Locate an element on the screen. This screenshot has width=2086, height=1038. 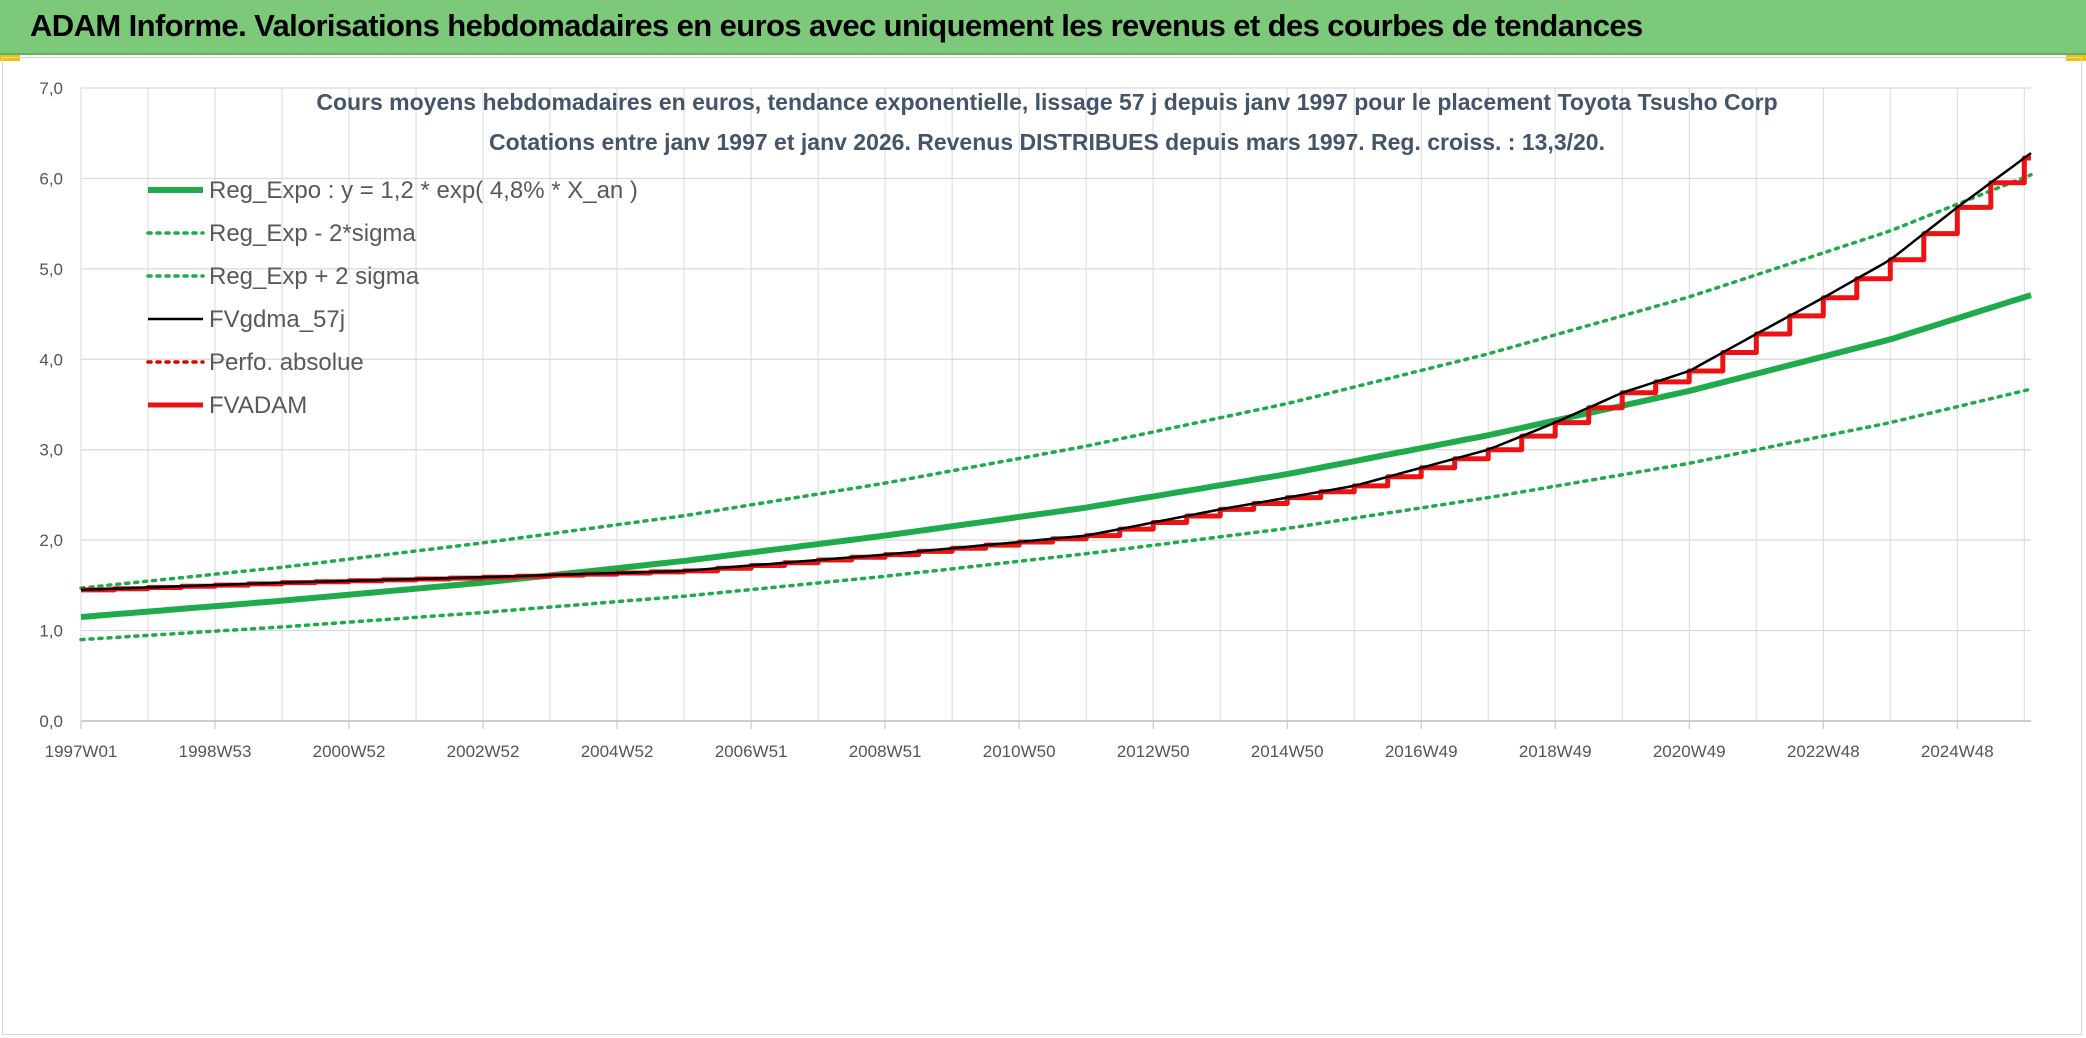
legend-label: FVgdma_57j is located at coordinates (277, 319).